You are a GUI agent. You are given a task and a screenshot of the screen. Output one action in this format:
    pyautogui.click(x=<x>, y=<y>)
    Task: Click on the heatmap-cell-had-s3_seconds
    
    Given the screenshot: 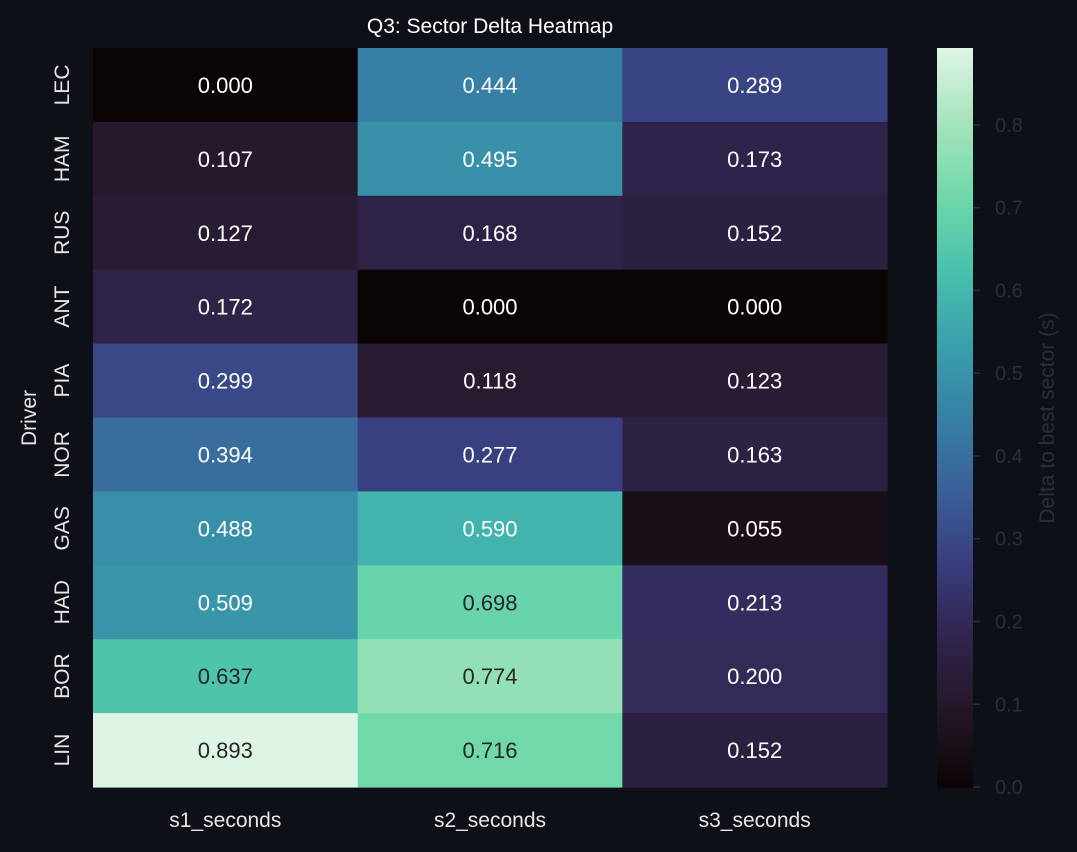 What is the action you would take?
    pyautogui.click(x=755, y=602)
    